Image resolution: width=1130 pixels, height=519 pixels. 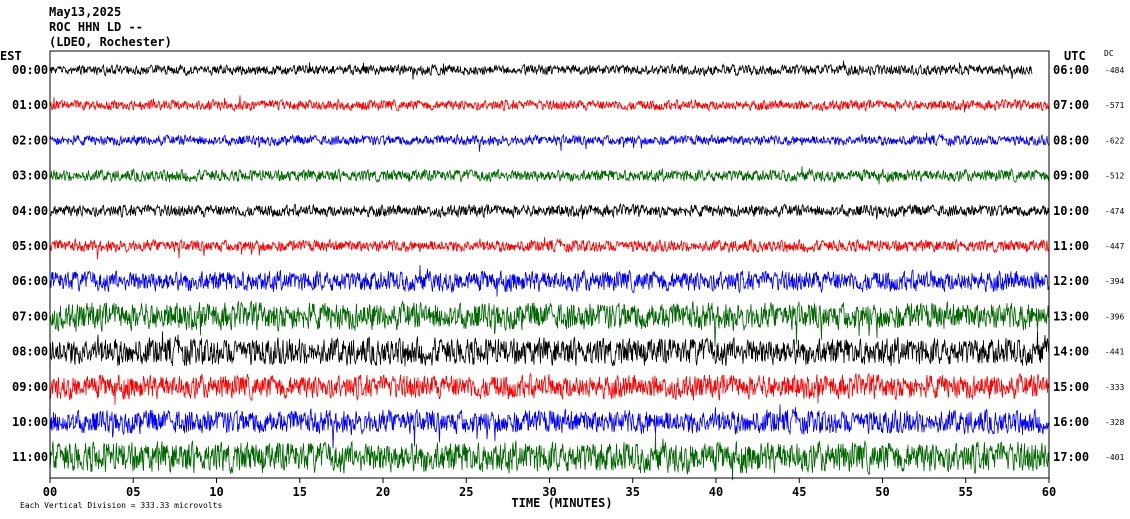 I want to click on est-hour-label: 05:00, so click(x=30, y=246).